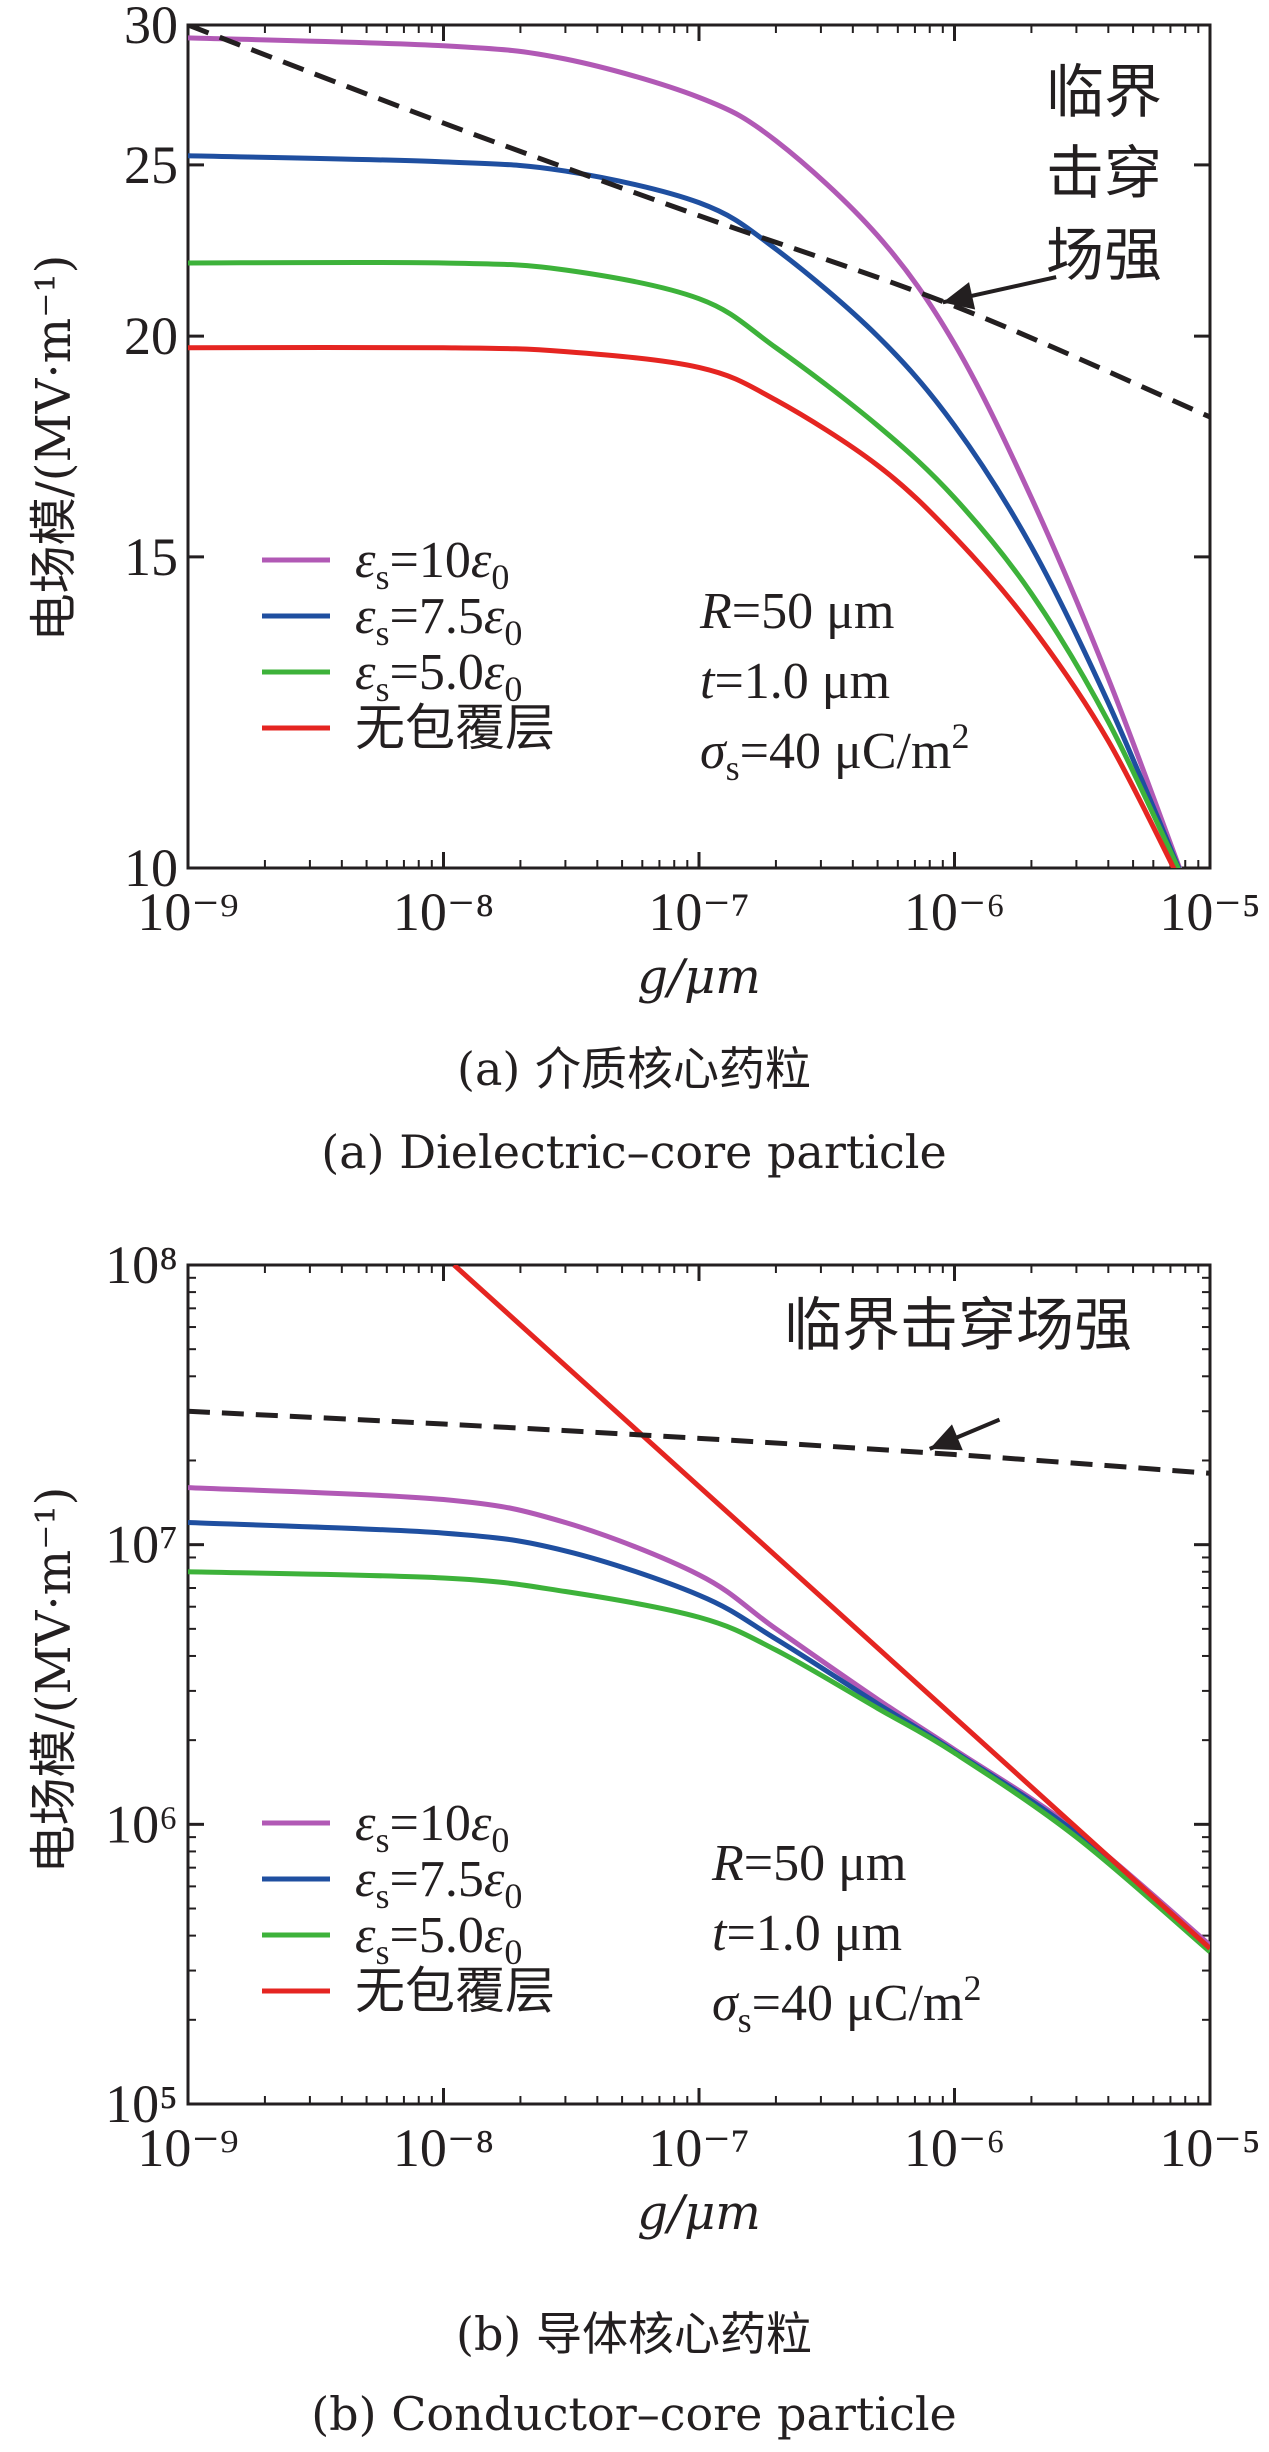 The width and height of the screenshot is (1269, 2452). I want to click on caption-a-en: (a) Dielectric–core particle, so click(633, 1152).